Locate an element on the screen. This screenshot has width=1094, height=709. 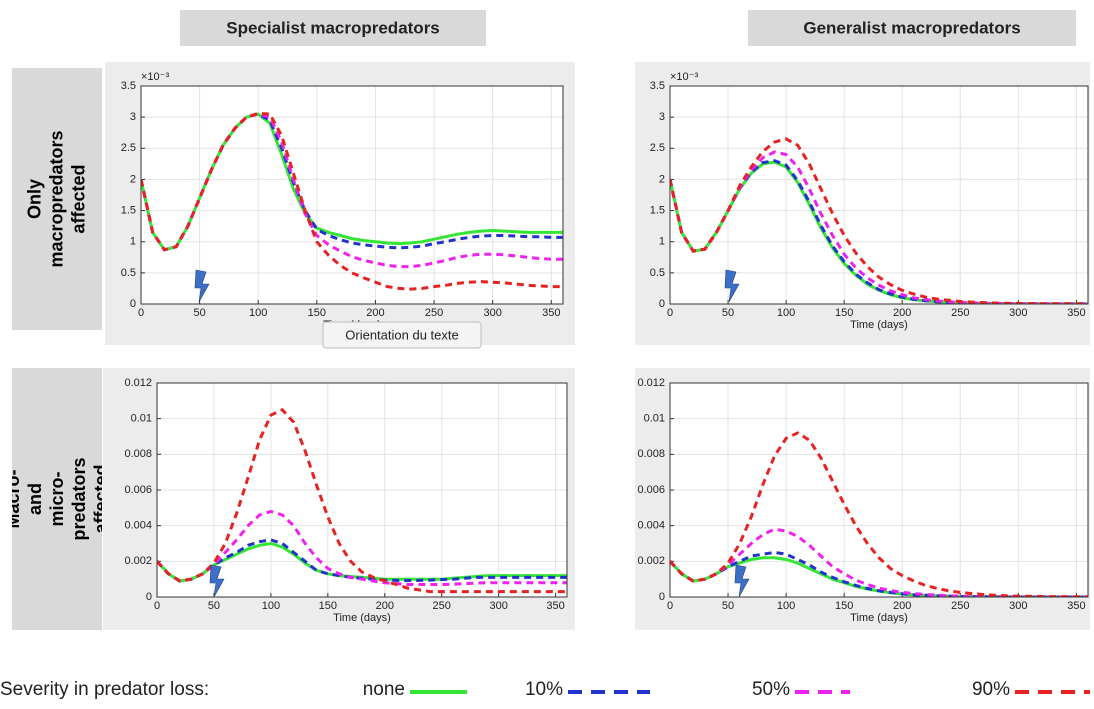
plot-area is located at coordinates (352, 195).